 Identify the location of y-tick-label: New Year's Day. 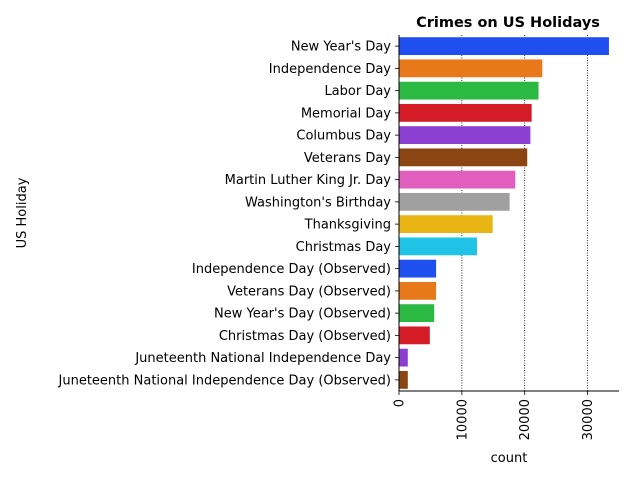
(341, 47).